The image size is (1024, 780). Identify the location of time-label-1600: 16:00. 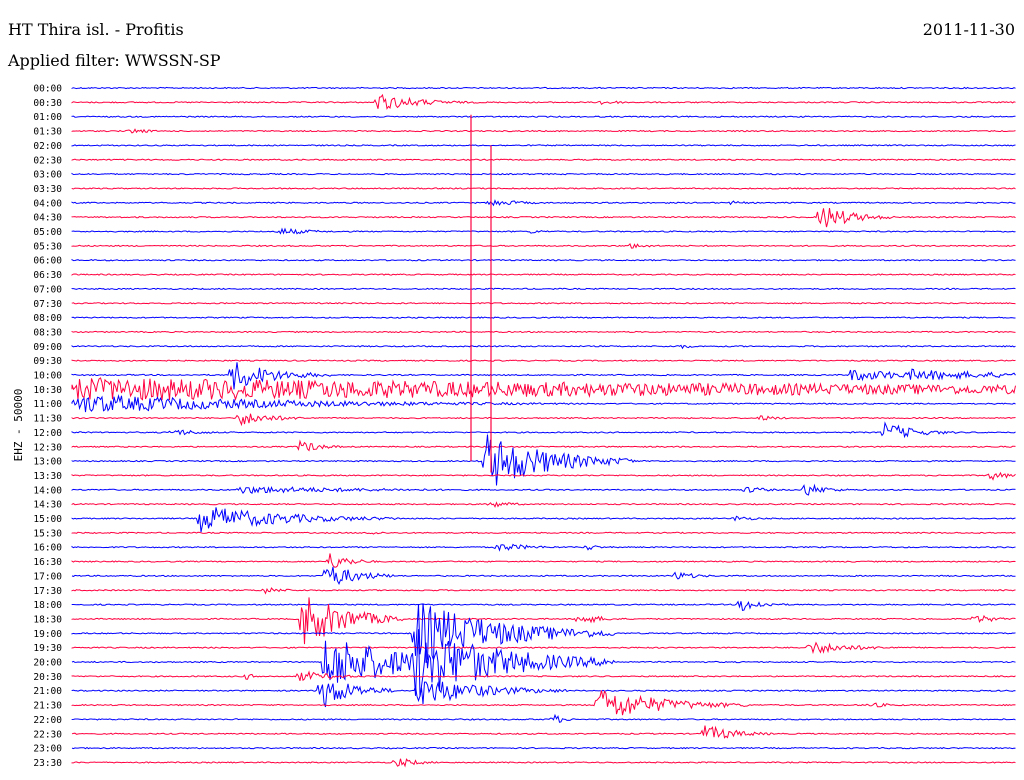
(47, 548).